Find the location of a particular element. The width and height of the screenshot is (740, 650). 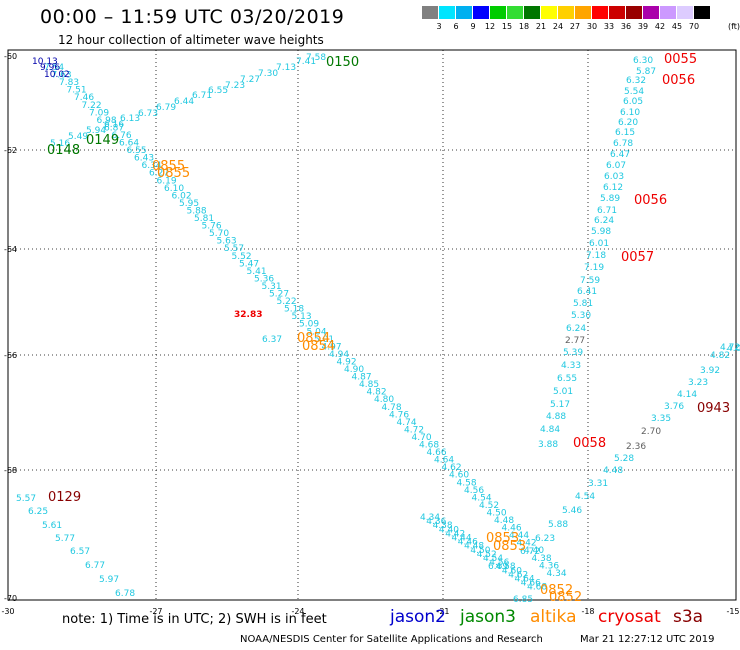

colorbar-label: 6 is located at coordinates (456, 26).